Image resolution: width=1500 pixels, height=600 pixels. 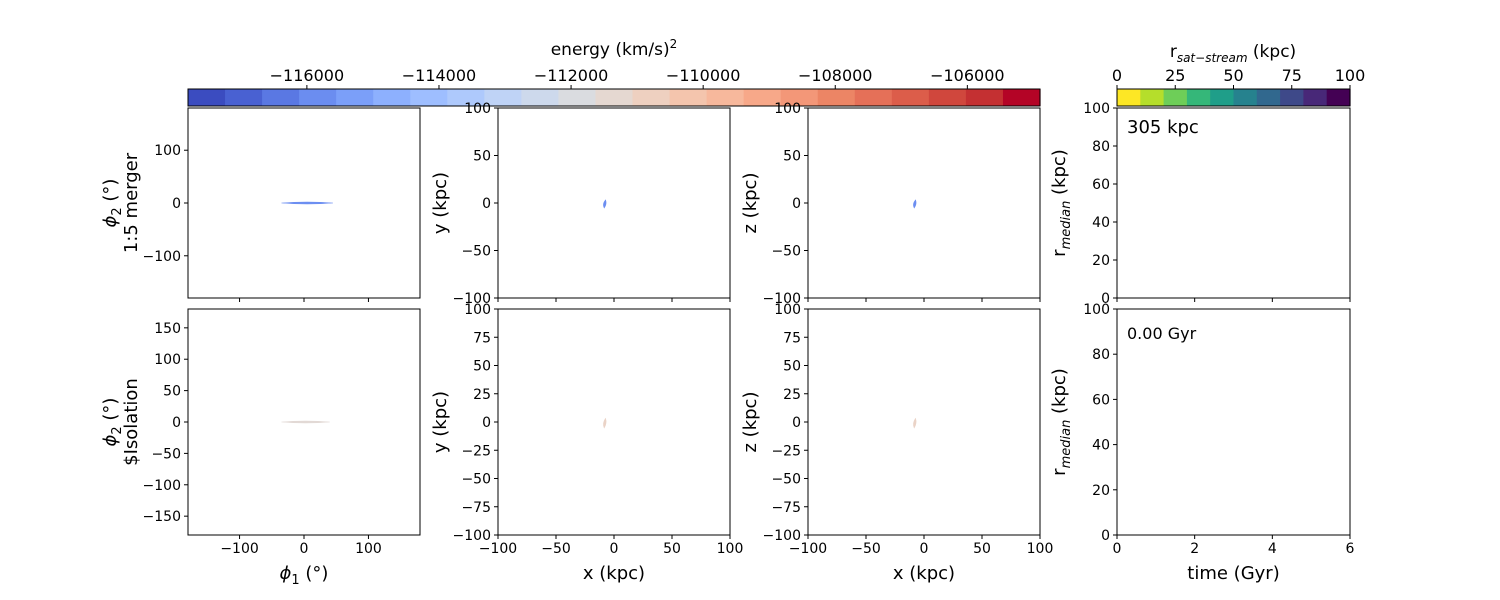 I want to click on x-axis-label: ϕ1 (°), so click(x=304, y=575).